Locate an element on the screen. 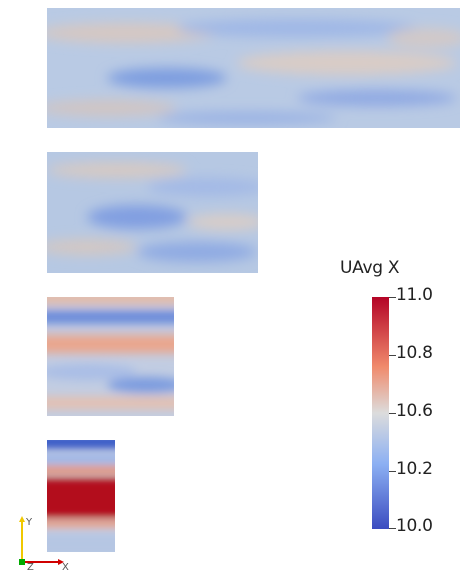 Image resolution: width=470 pixels, height=578 pixels. colorbar-label: 10.8 is located at coordinates (414, 353).